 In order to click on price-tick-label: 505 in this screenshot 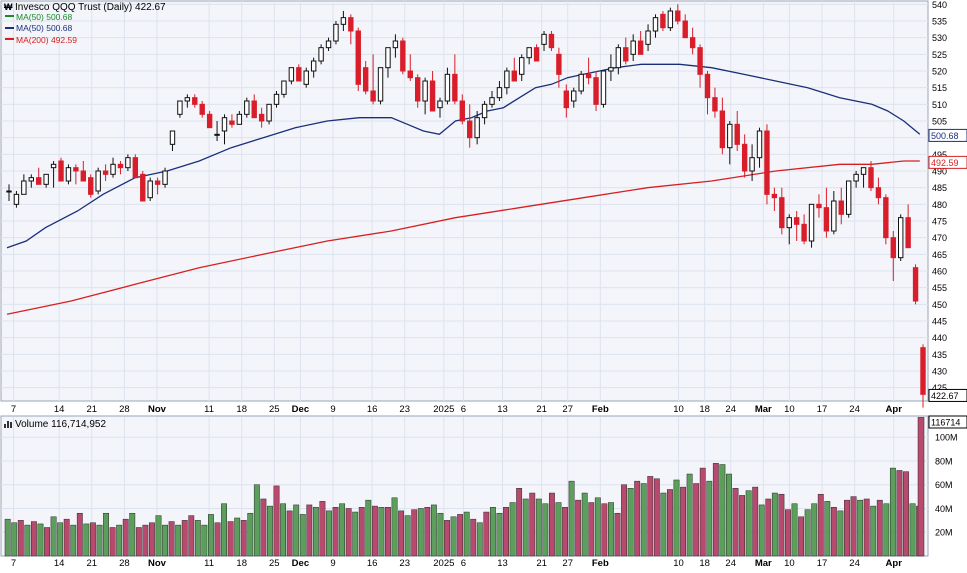, I will do `click(939, 122)`.